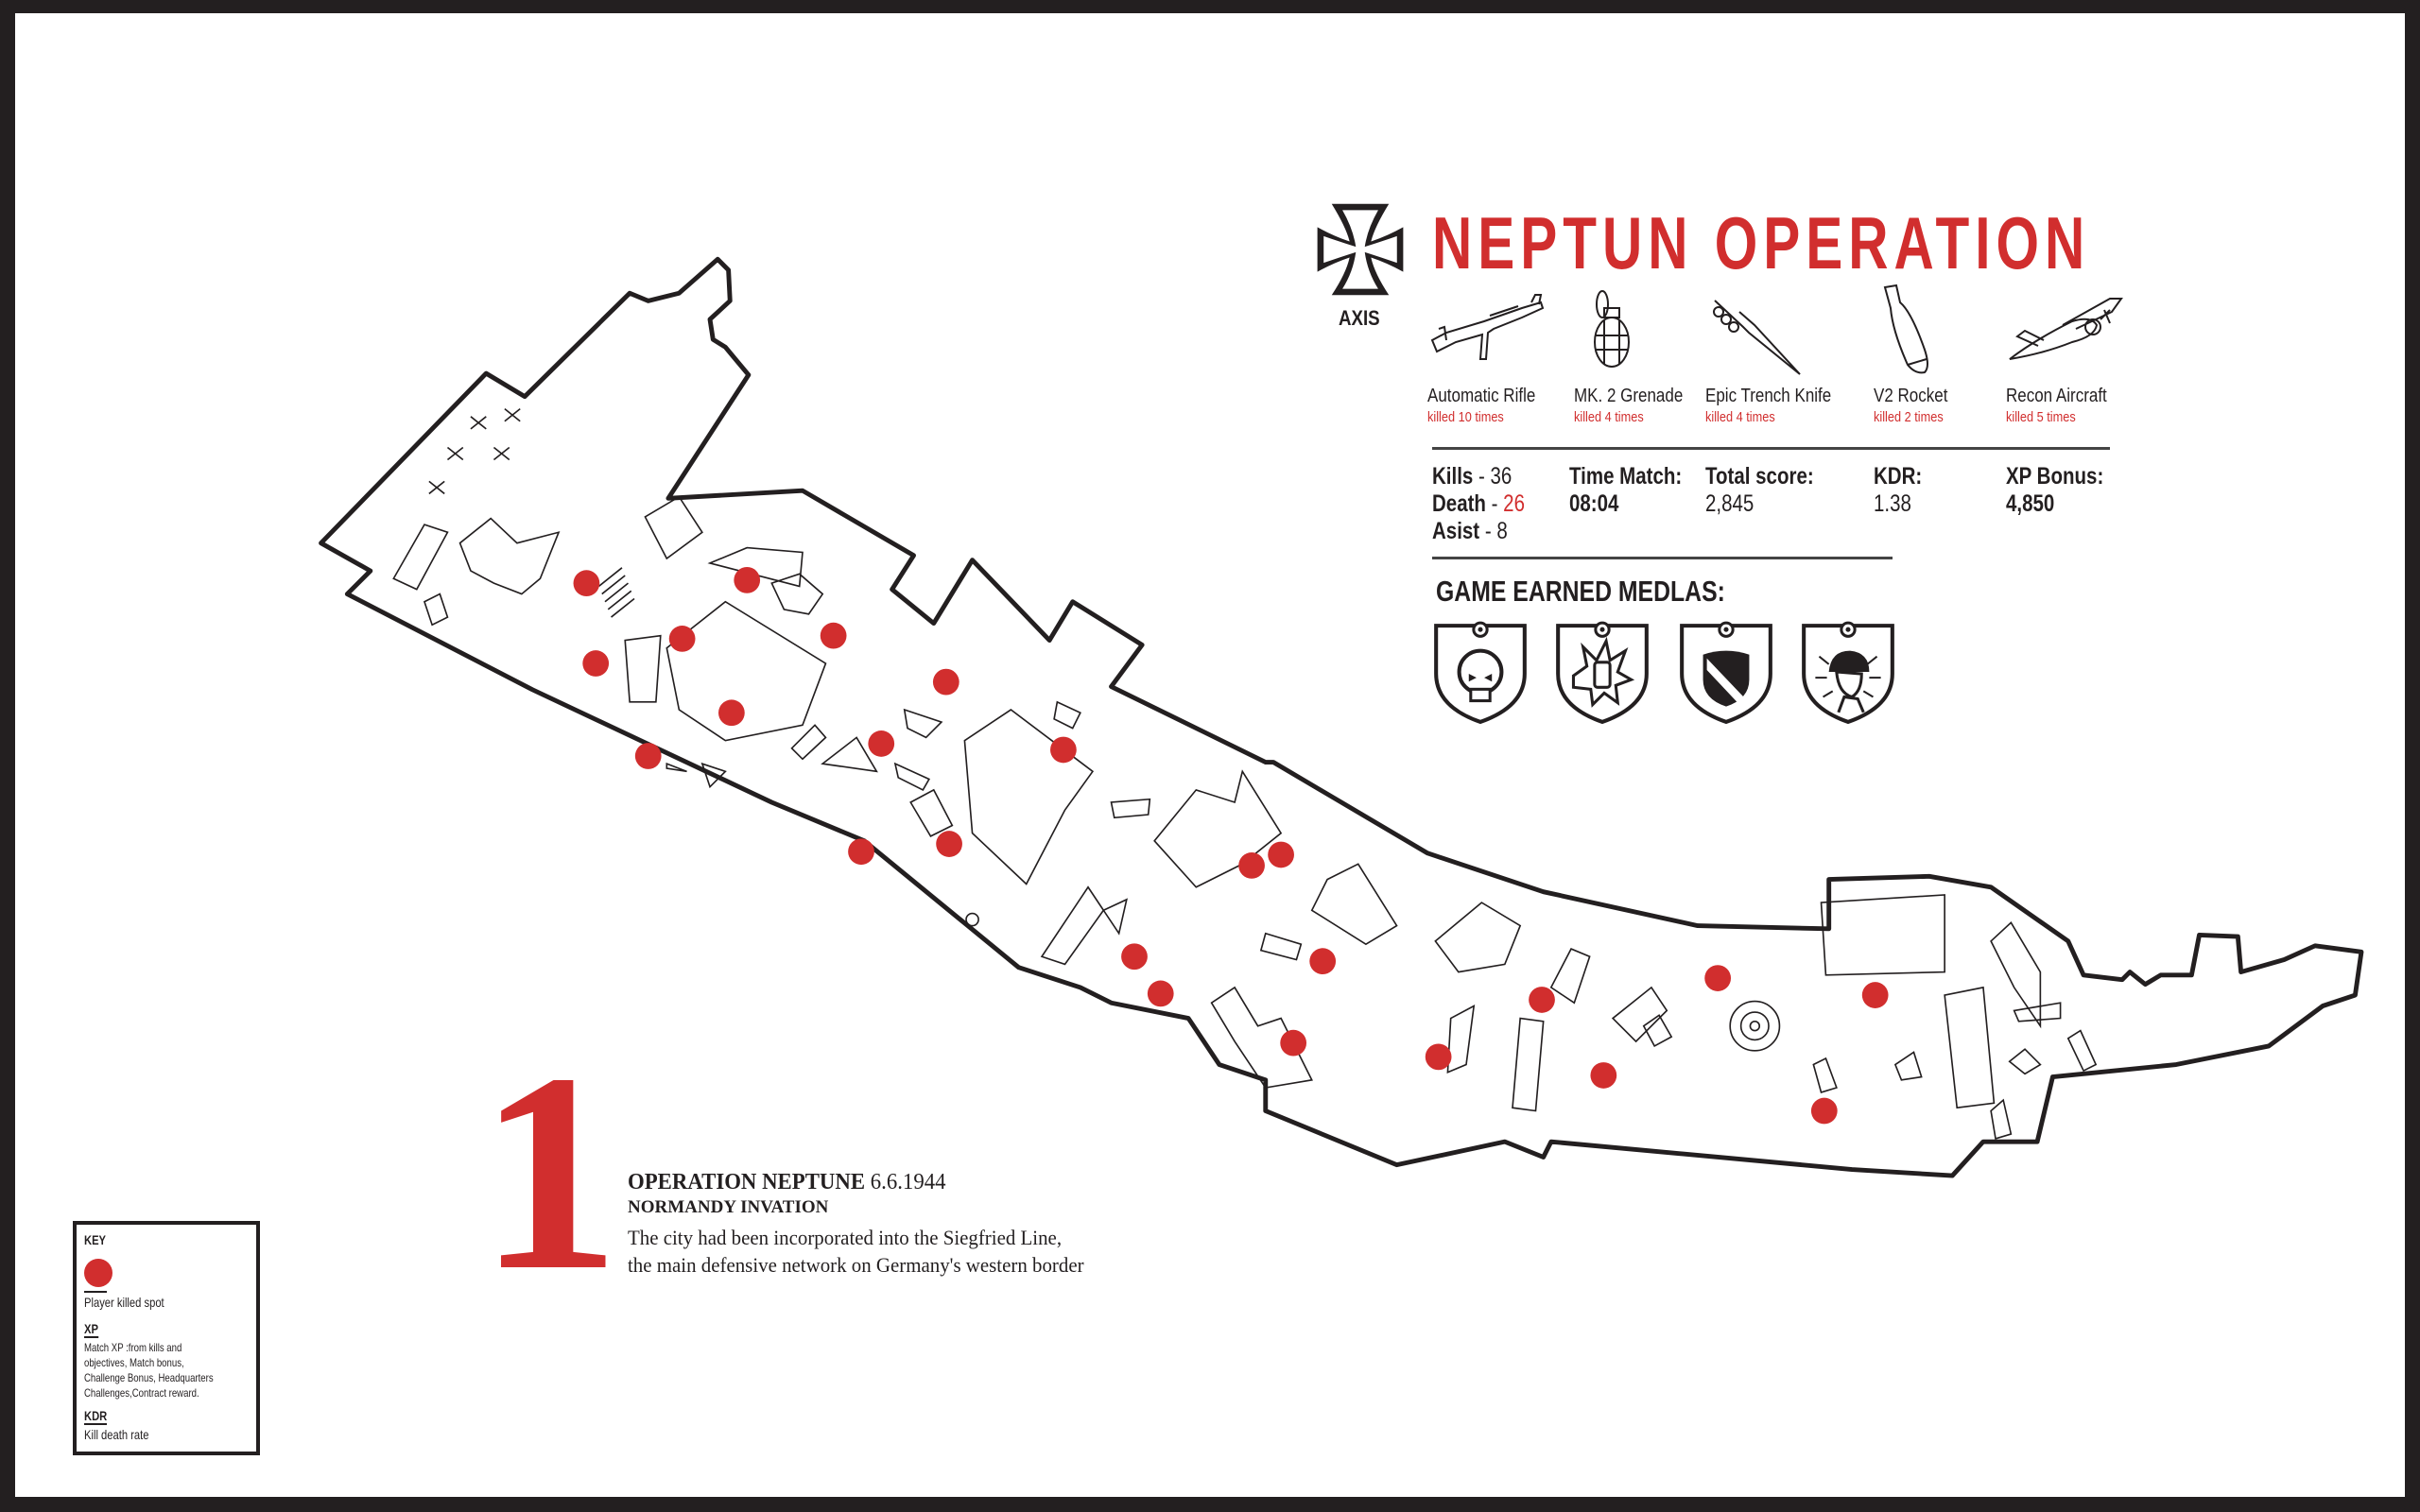 The image size is (2420, 1512). What do you see at coordinates (2066, 329) in the screenshot?
I see `aircraft-icon` at bounding box center [2066, 329].